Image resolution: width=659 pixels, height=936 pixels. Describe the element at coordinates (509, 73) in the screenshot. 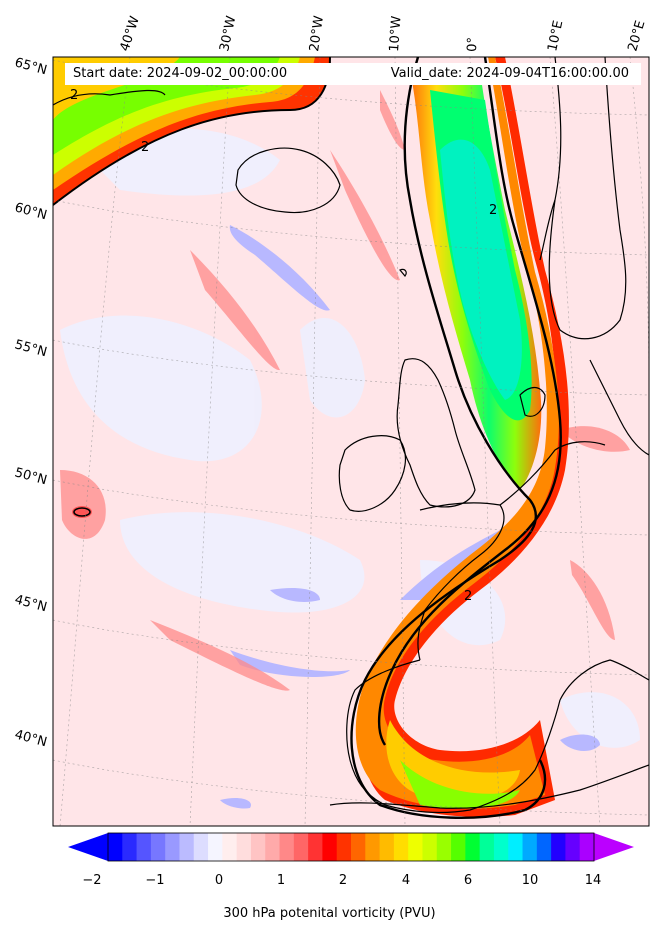

I see `valid-date-label: Valid_date: 2024-09-04T16:00:00.00` at that location.